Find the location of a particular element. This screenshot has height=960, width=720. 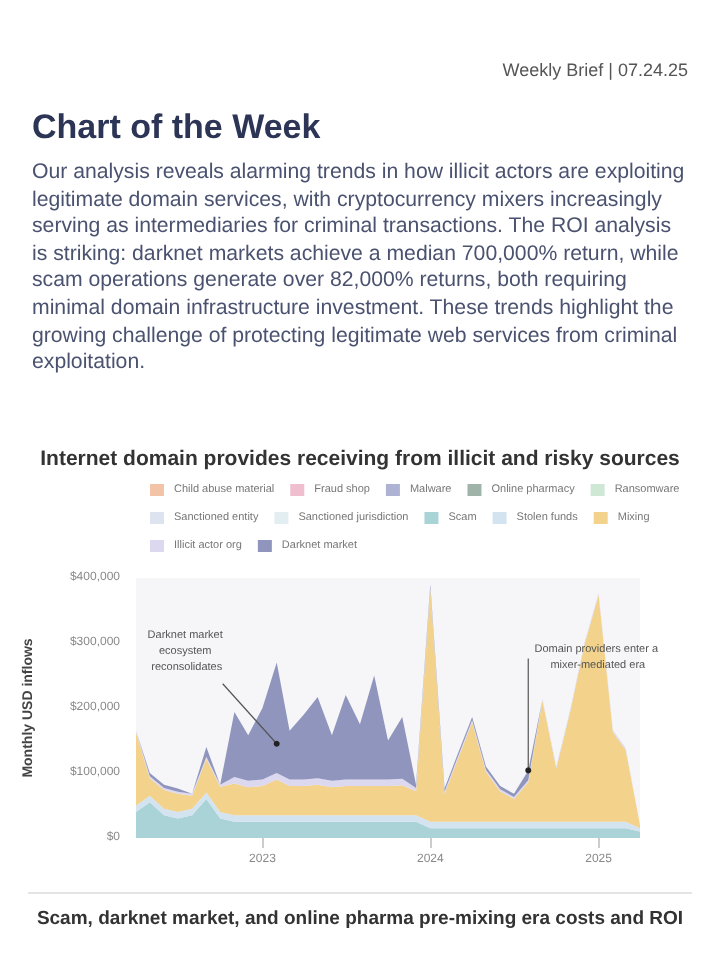

chart-title: Internet domain provides receiving from illicit and risky sources is located at coordinates (360, 459).